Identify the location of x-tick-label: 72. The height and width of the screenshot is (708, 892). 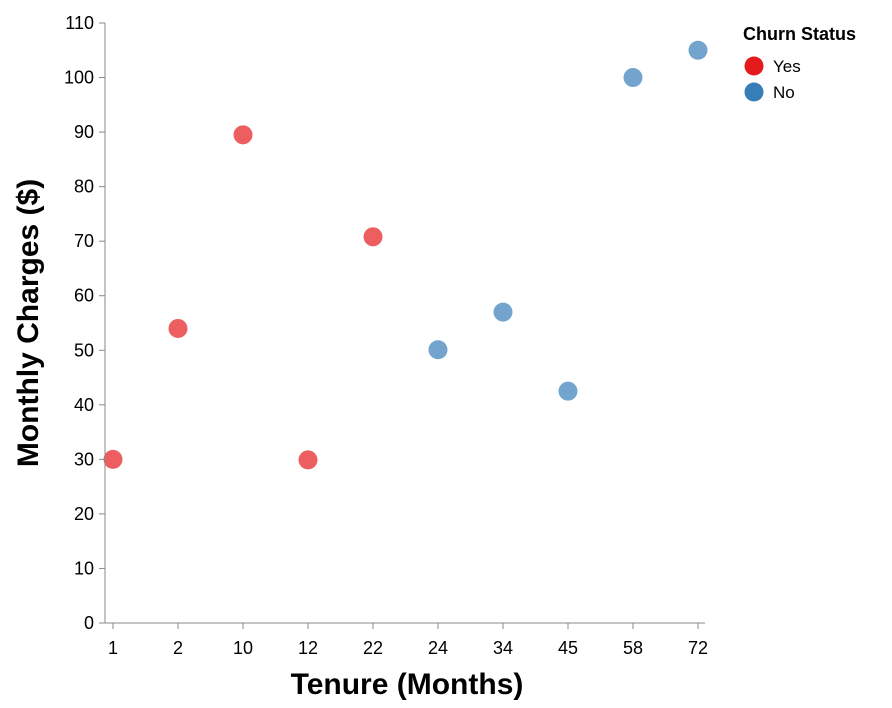
(698, 648).